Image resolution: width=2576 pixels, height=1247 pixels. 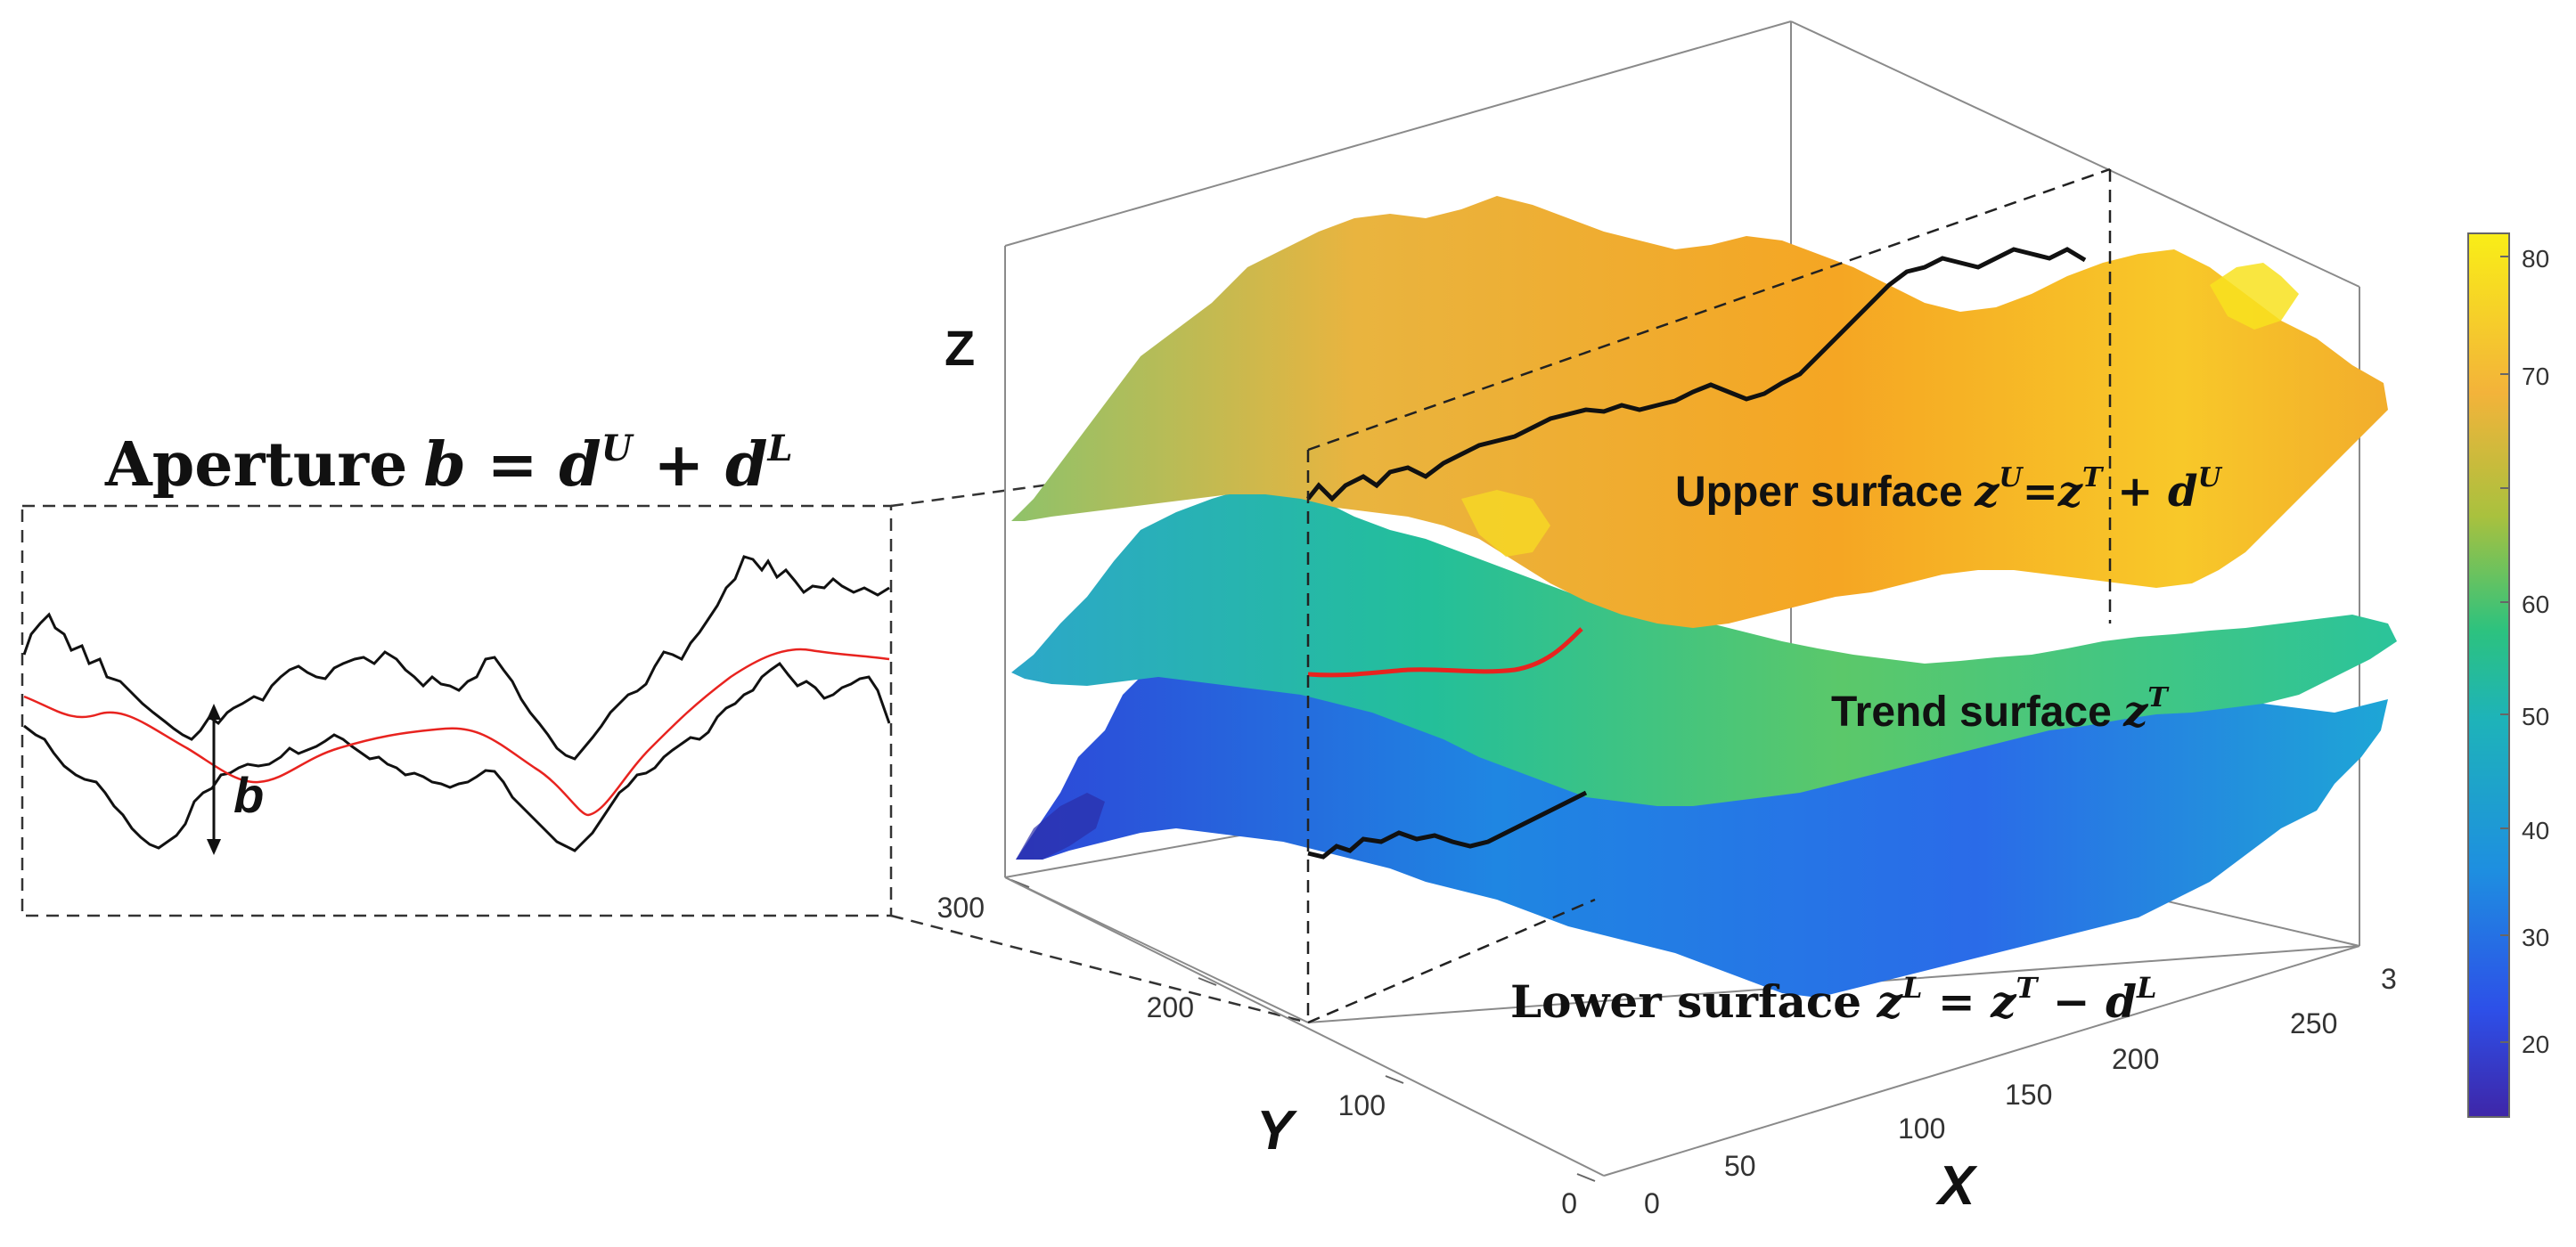 I want to click on aperture-inset: Aperture b = dU + dL b, so click(x=456, y=673).